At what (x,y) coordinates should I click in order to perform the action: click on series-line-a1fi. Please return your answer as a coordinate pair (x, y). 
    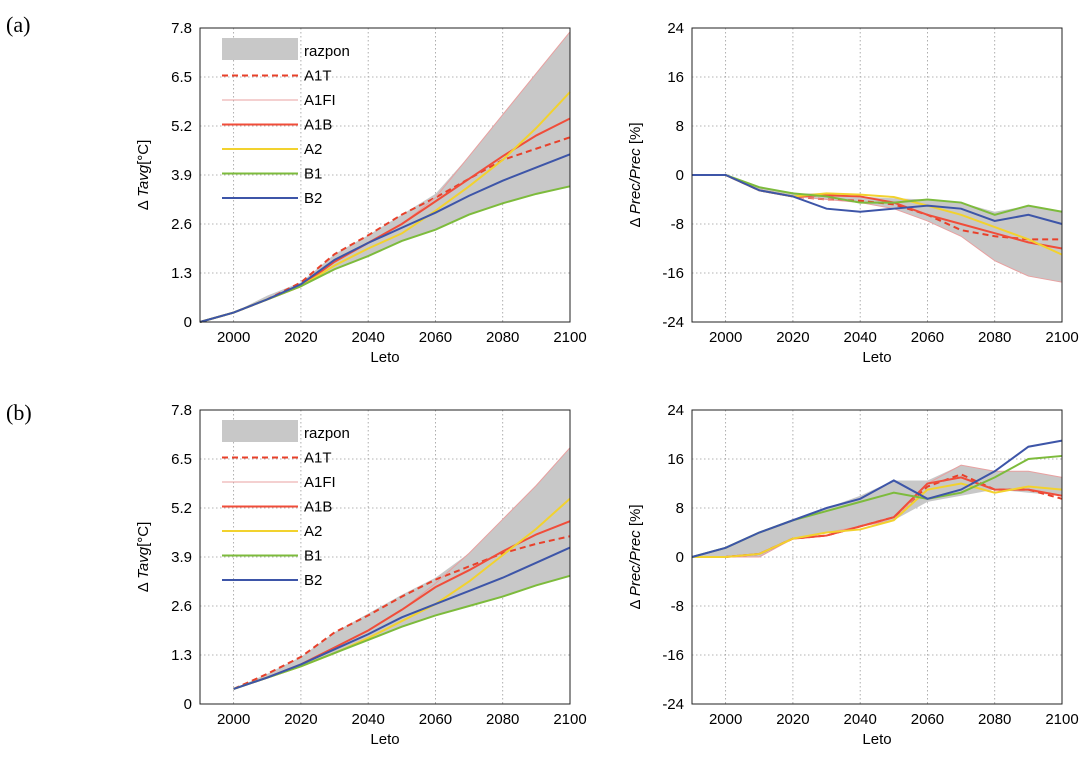
    Looking at the image, I should click on (877, 511).